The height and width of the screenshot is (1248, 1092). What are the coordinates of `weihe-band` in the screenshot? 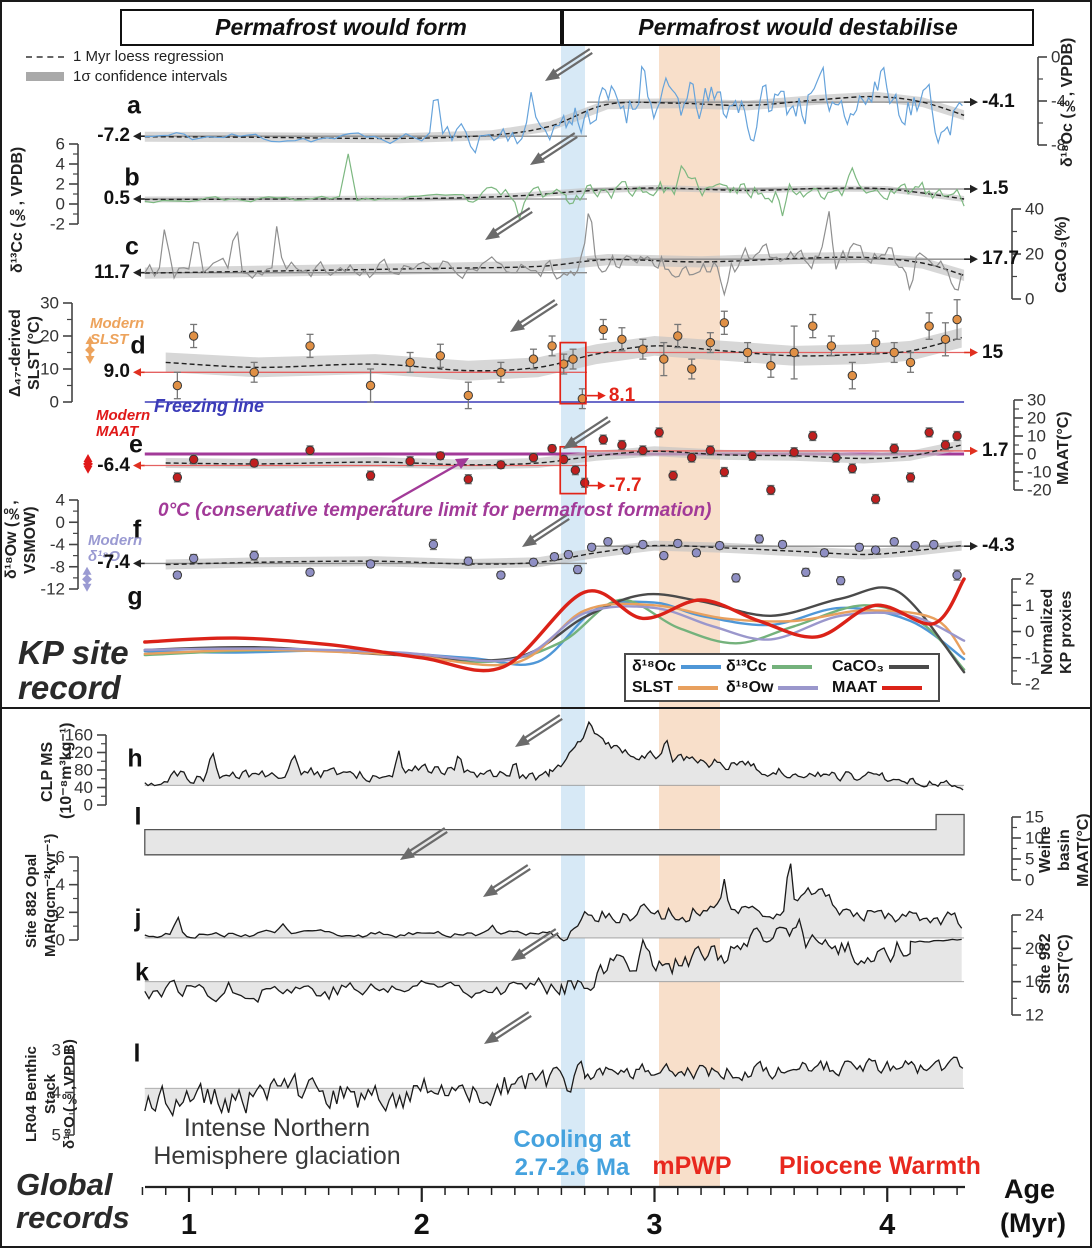 It's located at (554, 834).